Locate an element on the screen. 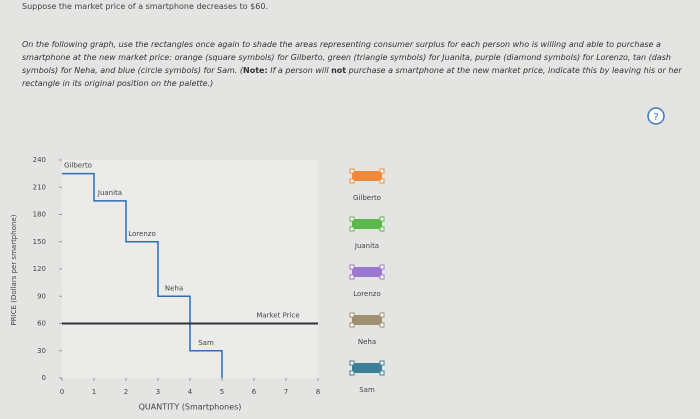 This screenshot has height=419, width=700. palette-label: Gilberto is located at coordinates (367, 198).